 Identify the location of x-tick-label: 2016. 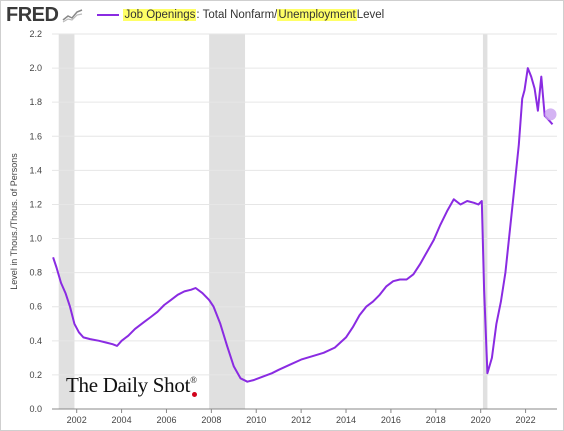
(391, 420).